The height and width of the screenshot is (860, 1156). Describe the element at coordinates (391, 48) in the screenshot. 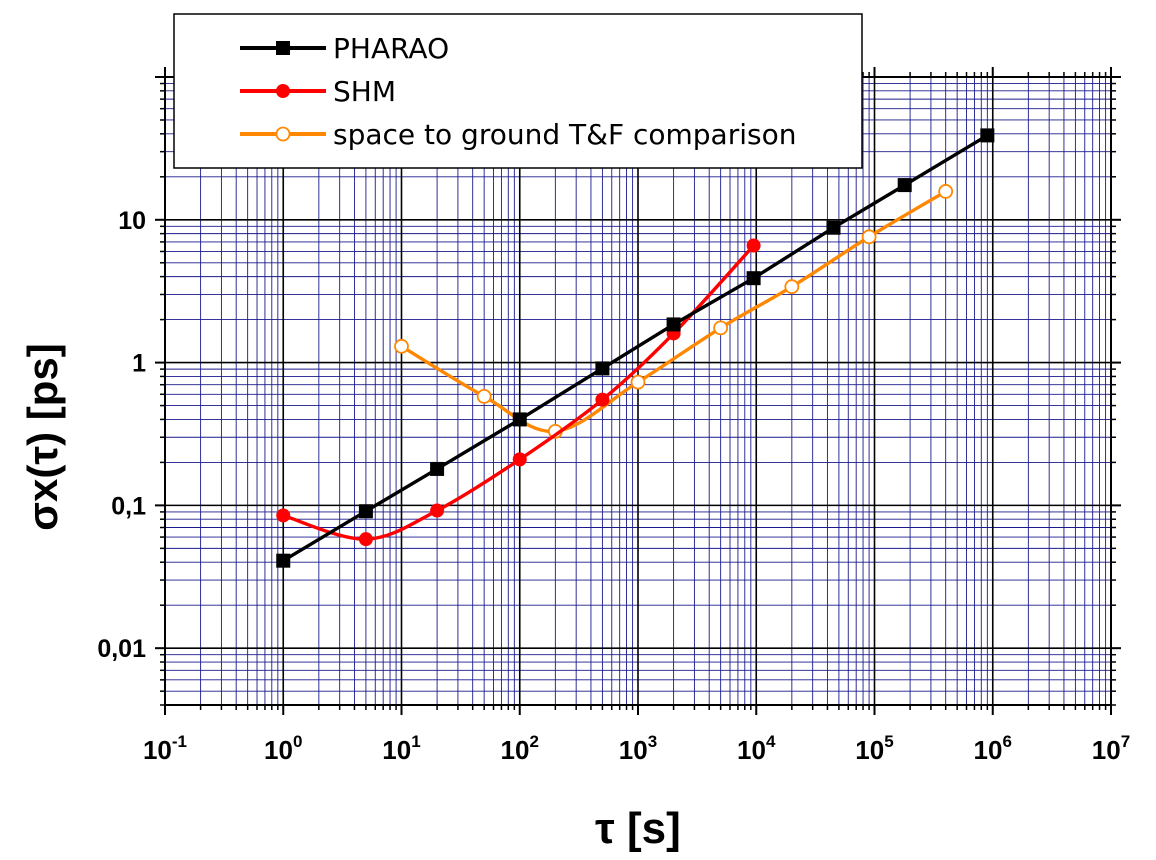

I see `legend-label-pharao: PHARAO` at that location.